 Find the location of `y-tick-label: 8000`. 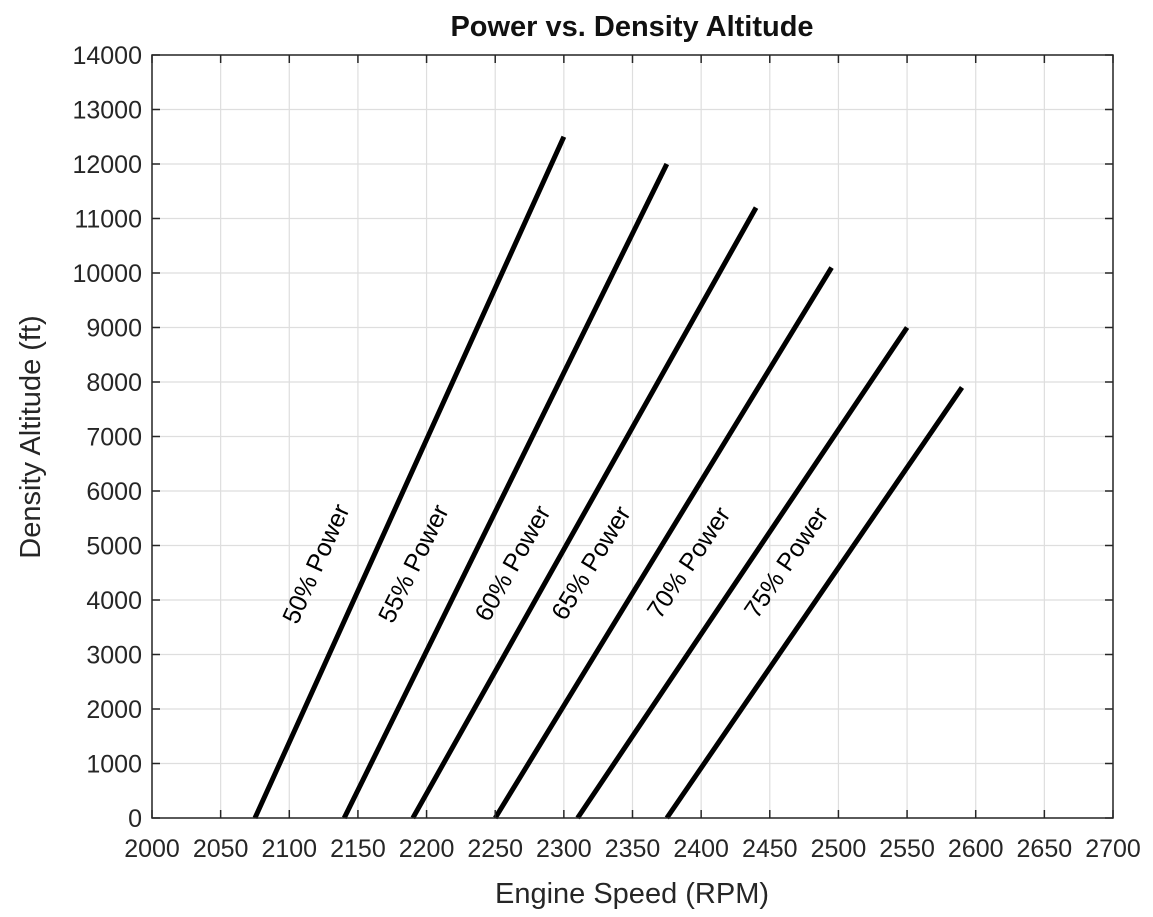

y-tick-label: 8000 is located at coordinates (114, 383).